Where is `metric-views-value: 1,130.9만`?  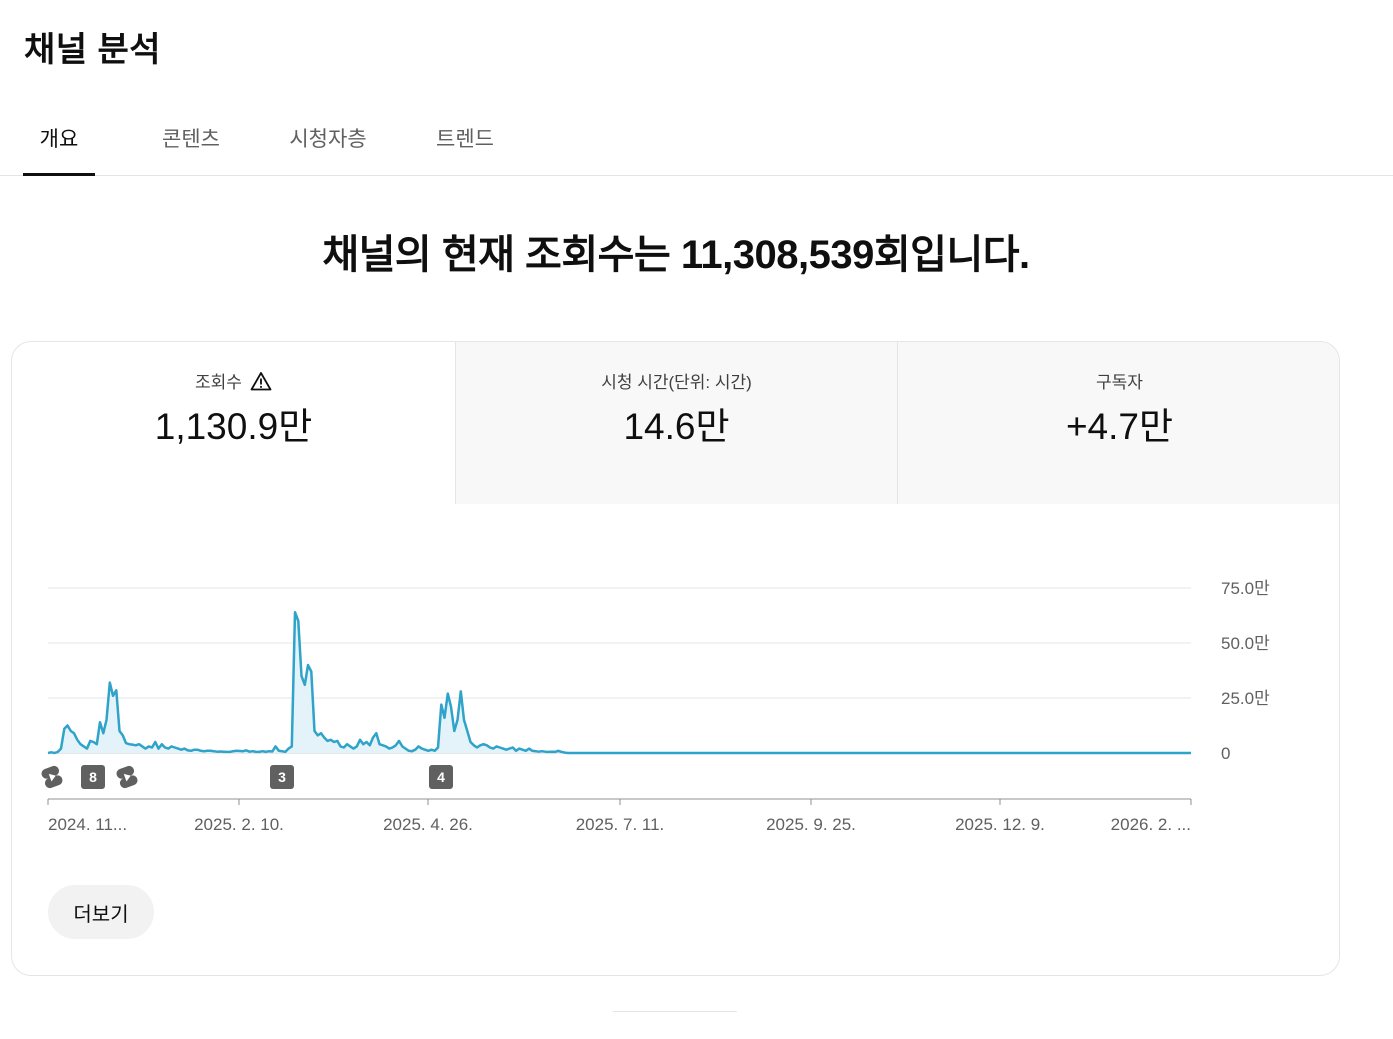 metric-views-value: 1,130.9만 is located at coordinates (233, 426).